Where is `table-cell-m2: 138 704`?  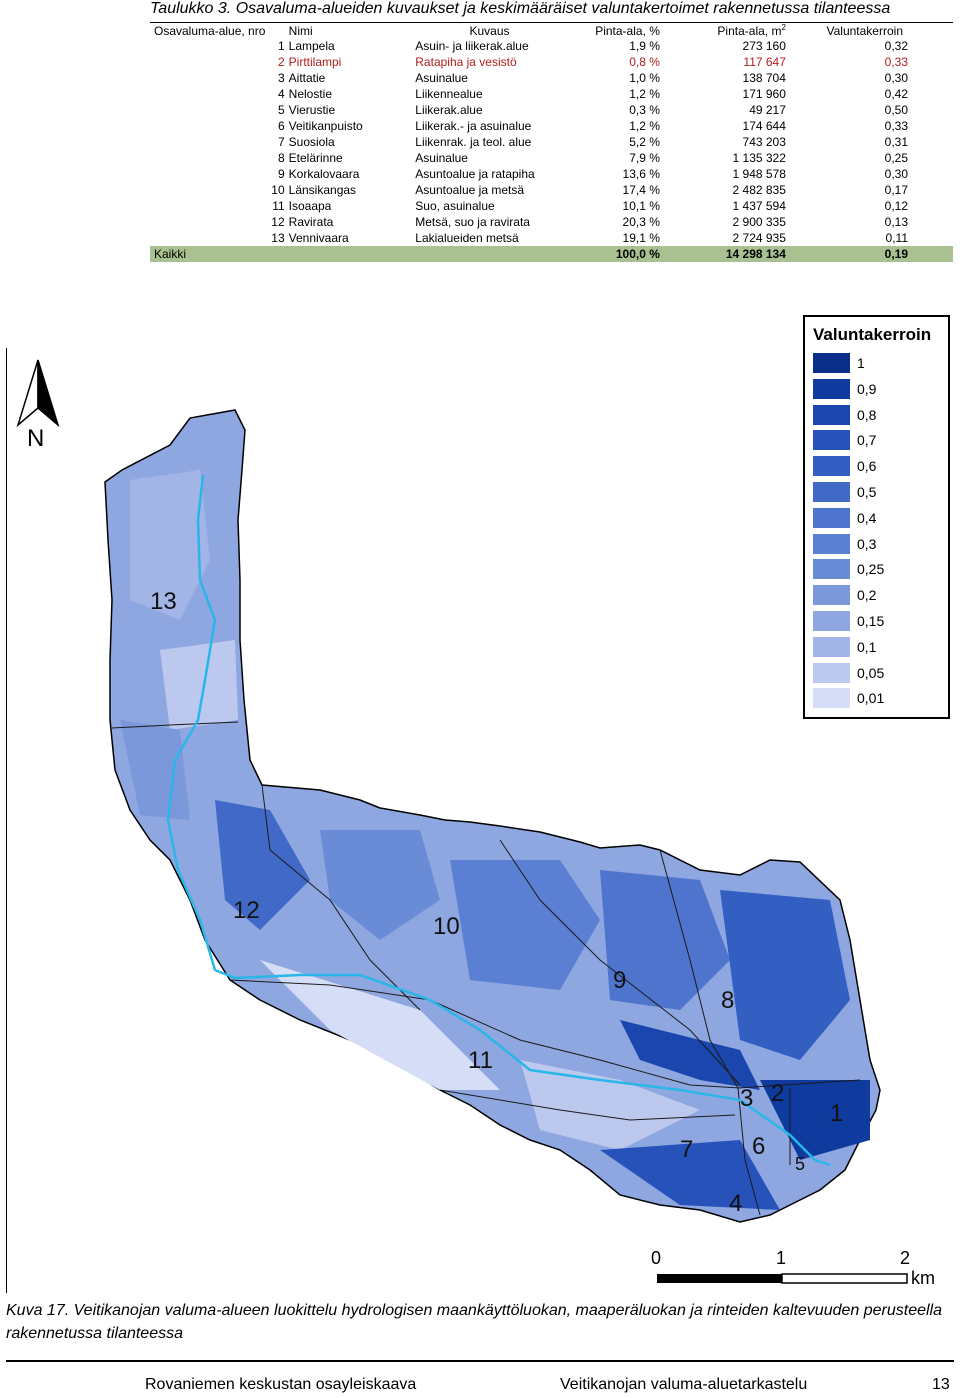
table-cell-m2: 138 704 is located at coordinates (764, 78).